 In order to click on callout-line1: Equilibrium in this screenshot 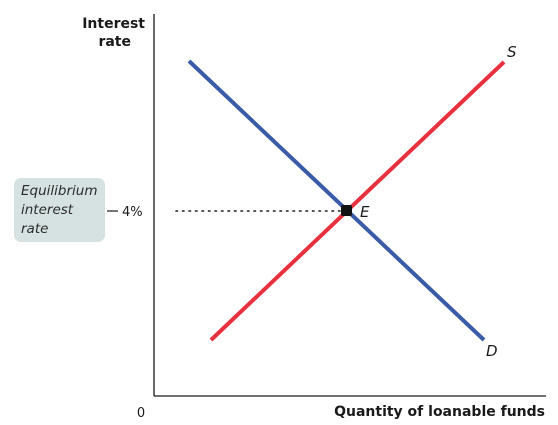, I will do `click(59, 191)`.